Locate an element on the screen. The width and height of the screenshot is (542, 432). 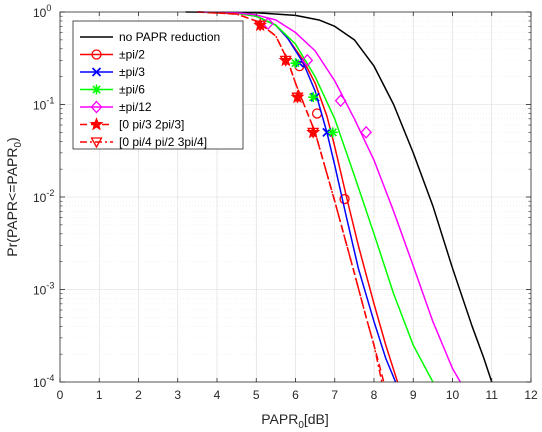
x-tick-label: 8 is located at coordinates (374, 395).